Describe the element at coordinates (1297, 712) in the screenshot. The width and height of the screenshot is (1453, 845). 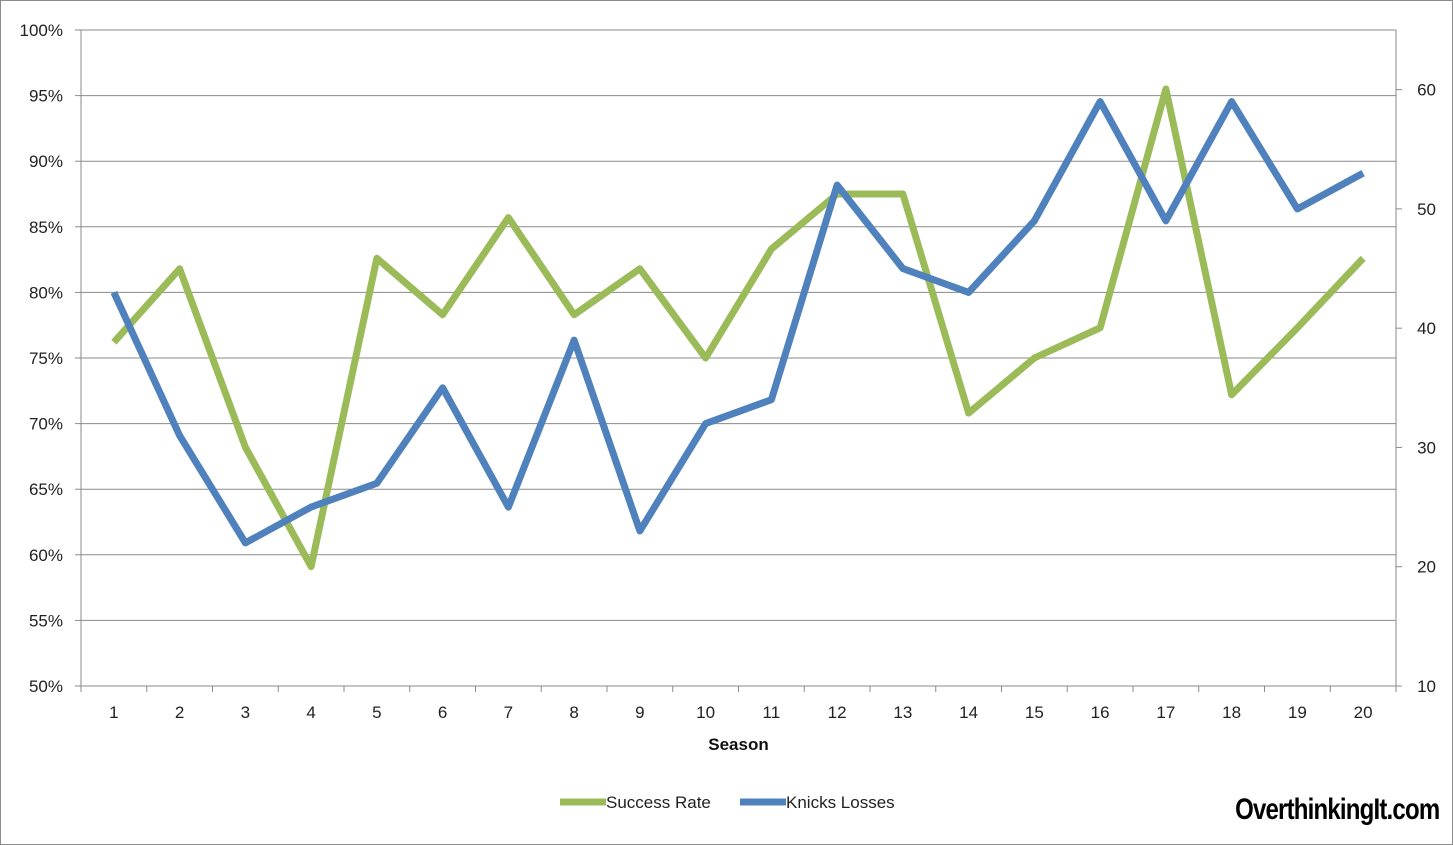
I see `x-axis-tick-label: 19` at that location.